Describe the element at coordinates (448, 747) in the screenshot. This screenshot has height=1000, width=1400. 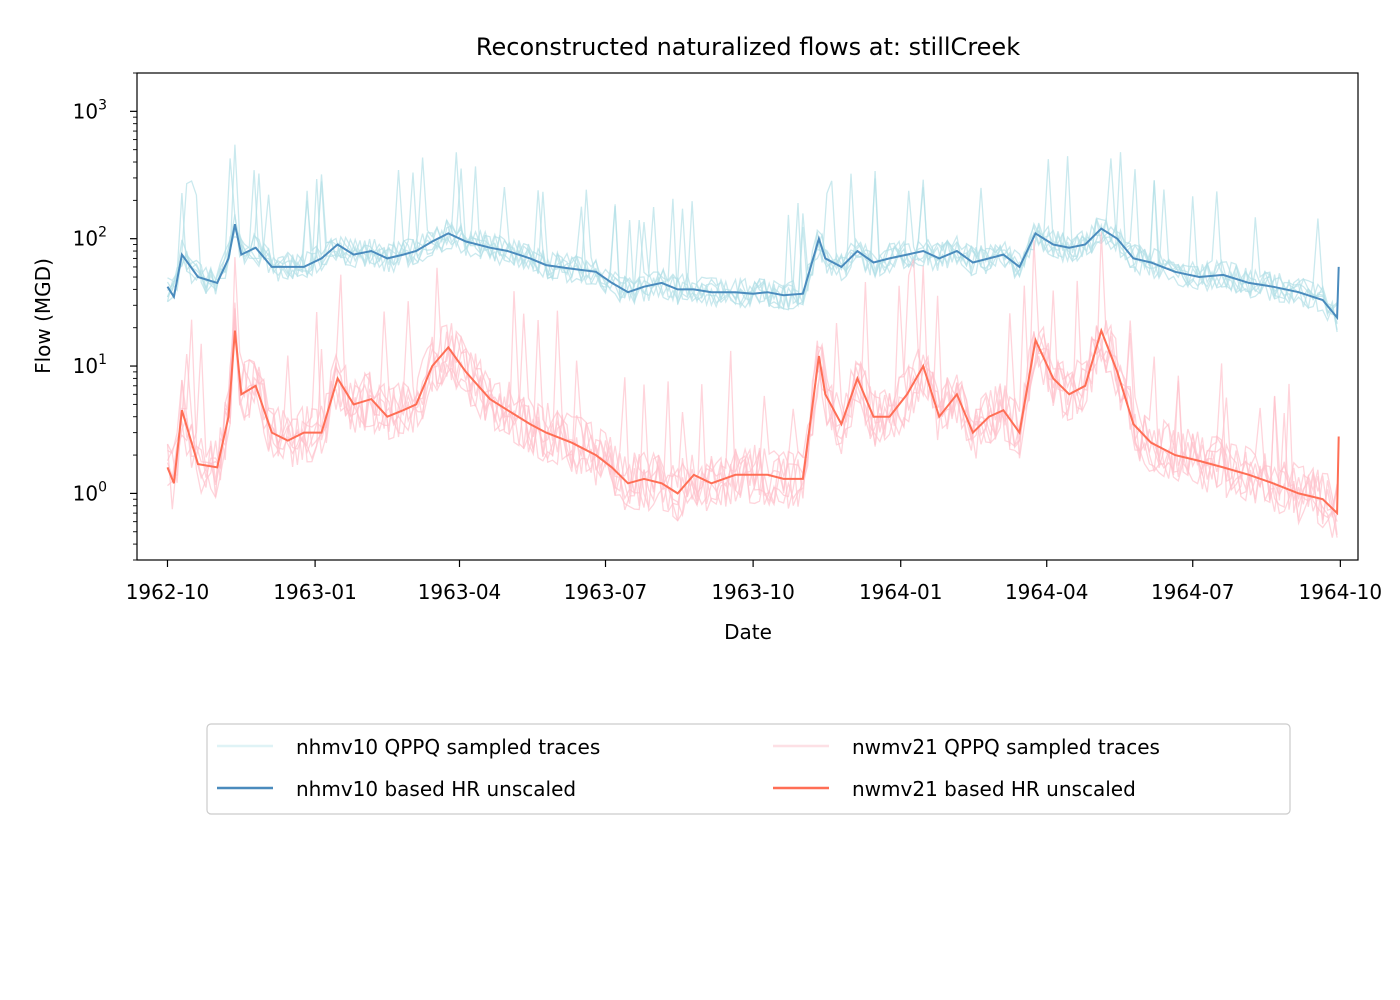
I see `legend-label-nhmv10-traces: nhmv10 QPPQ sampled traces` at that location.